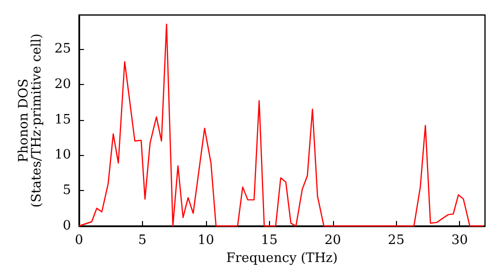 The height and width of the screenshot is (280, 500). I want to click on x-tick-label: 10, so click(206, 240).